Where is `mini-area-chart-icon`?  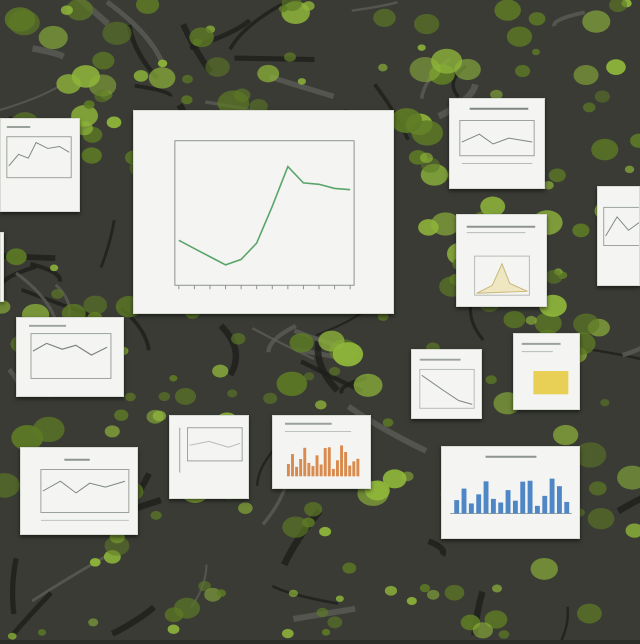
mini-area-chart-icon is located at coordinates (501, 260).